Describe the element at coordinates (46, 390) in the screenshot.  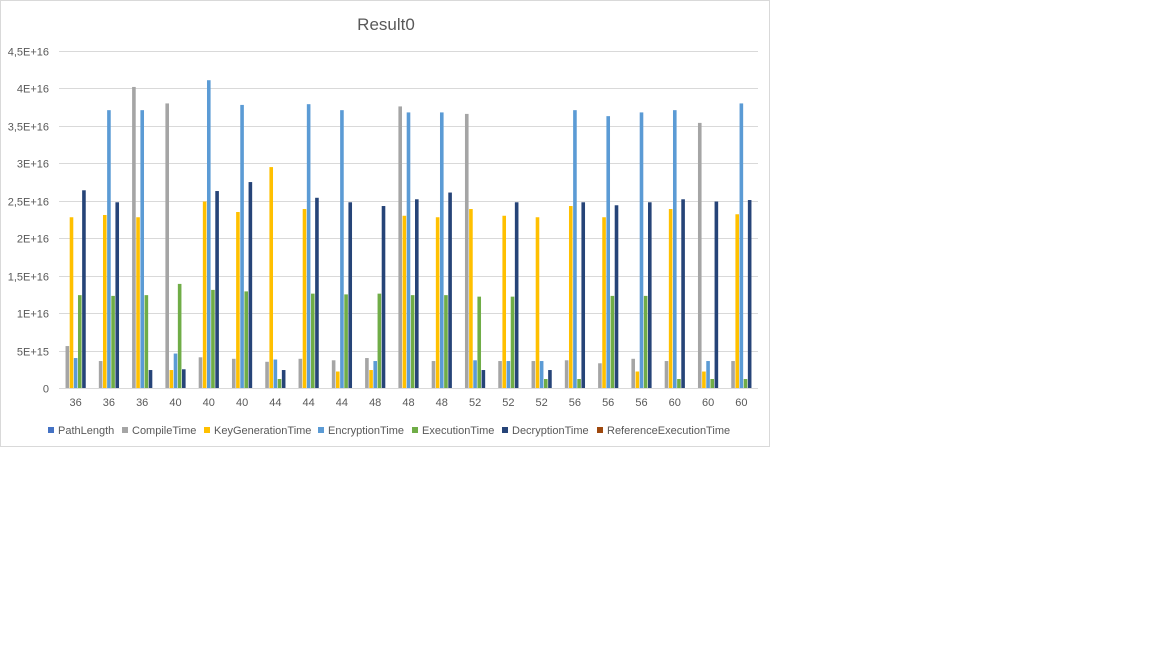
I see `y-tick-label: 0` at that location.